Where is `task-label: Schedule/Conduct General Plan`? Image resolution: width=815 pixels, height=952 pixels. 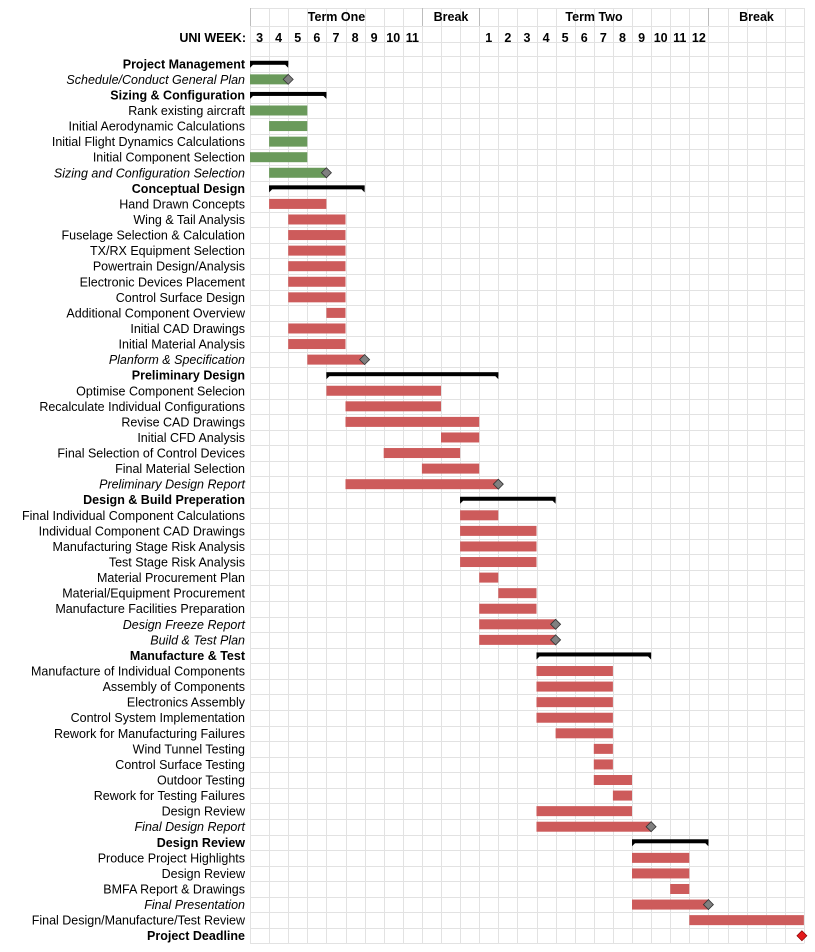
task-label: Schedule/Conduct General Plan is located at coordinates (155, 80).